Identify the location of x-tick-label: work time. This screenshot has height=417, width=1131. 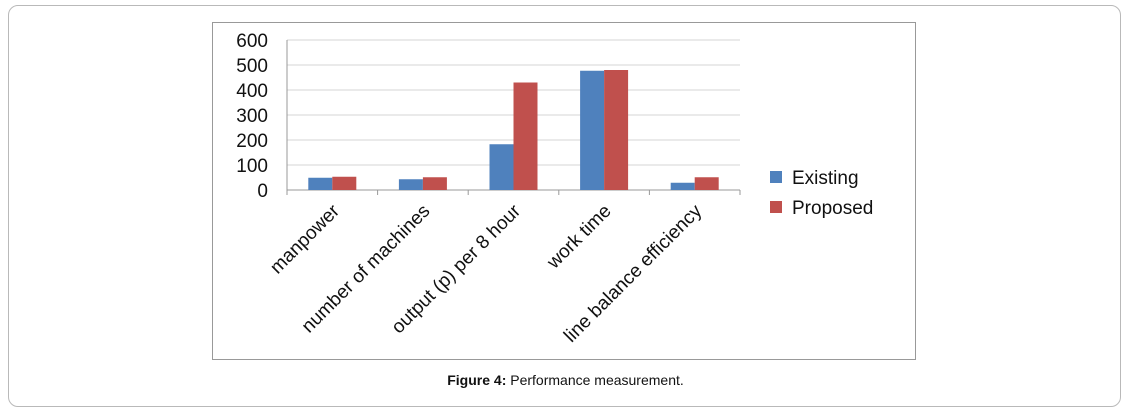
(579, 237).